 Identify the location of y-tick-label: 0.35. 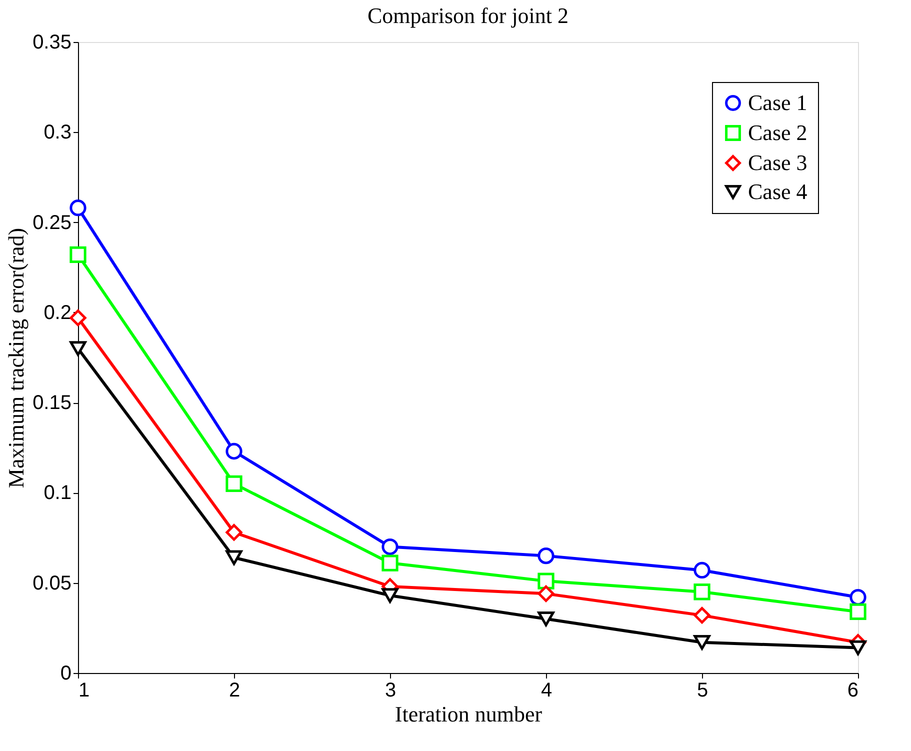
(52, 43).